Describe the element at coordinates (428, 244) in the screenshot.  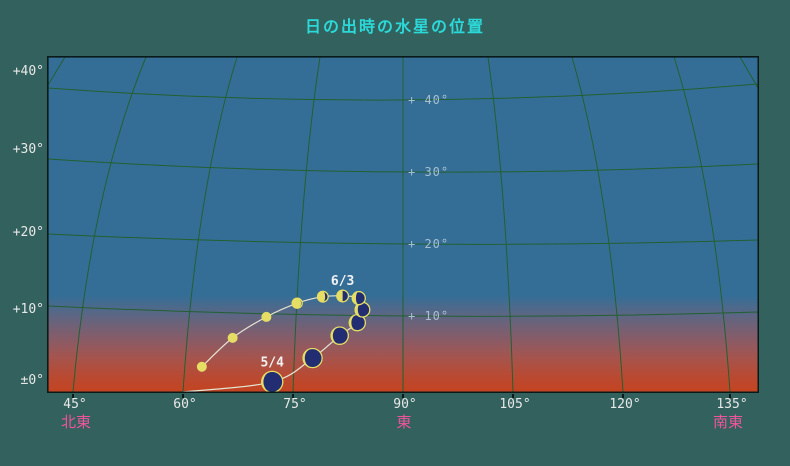
I see `interior-altitude-label: + 20°` at that location.